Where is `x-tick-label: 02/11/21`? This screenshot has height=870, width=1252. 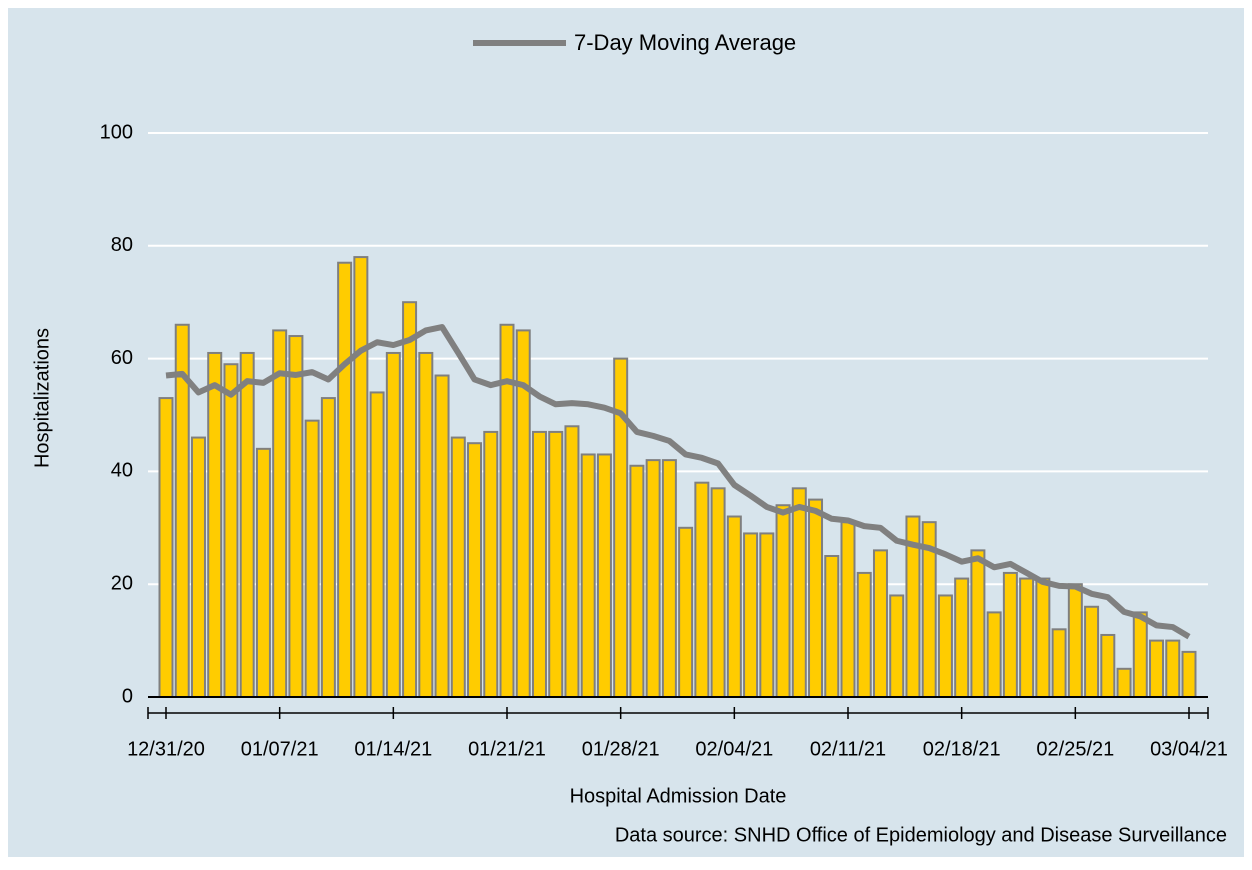 x-tick-label: 02/11/21 is located at coordinates (848, 749).